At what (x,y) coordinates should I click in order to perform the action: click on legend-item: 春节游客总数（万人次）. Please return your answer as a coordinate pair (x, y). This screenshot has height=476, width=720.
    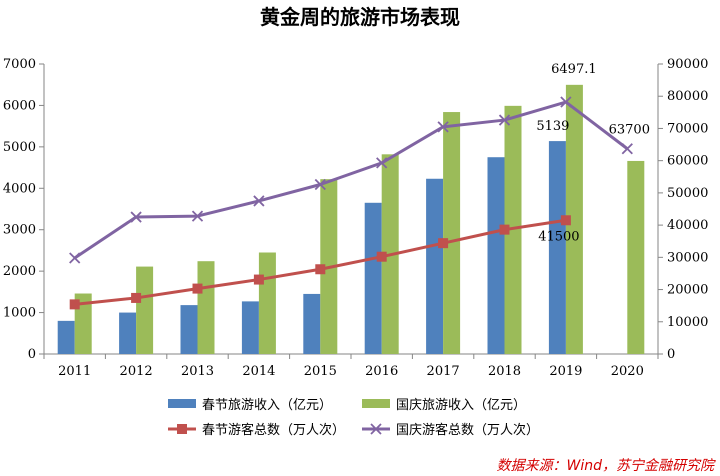
    Looking at the image, I should click on (256, 430).